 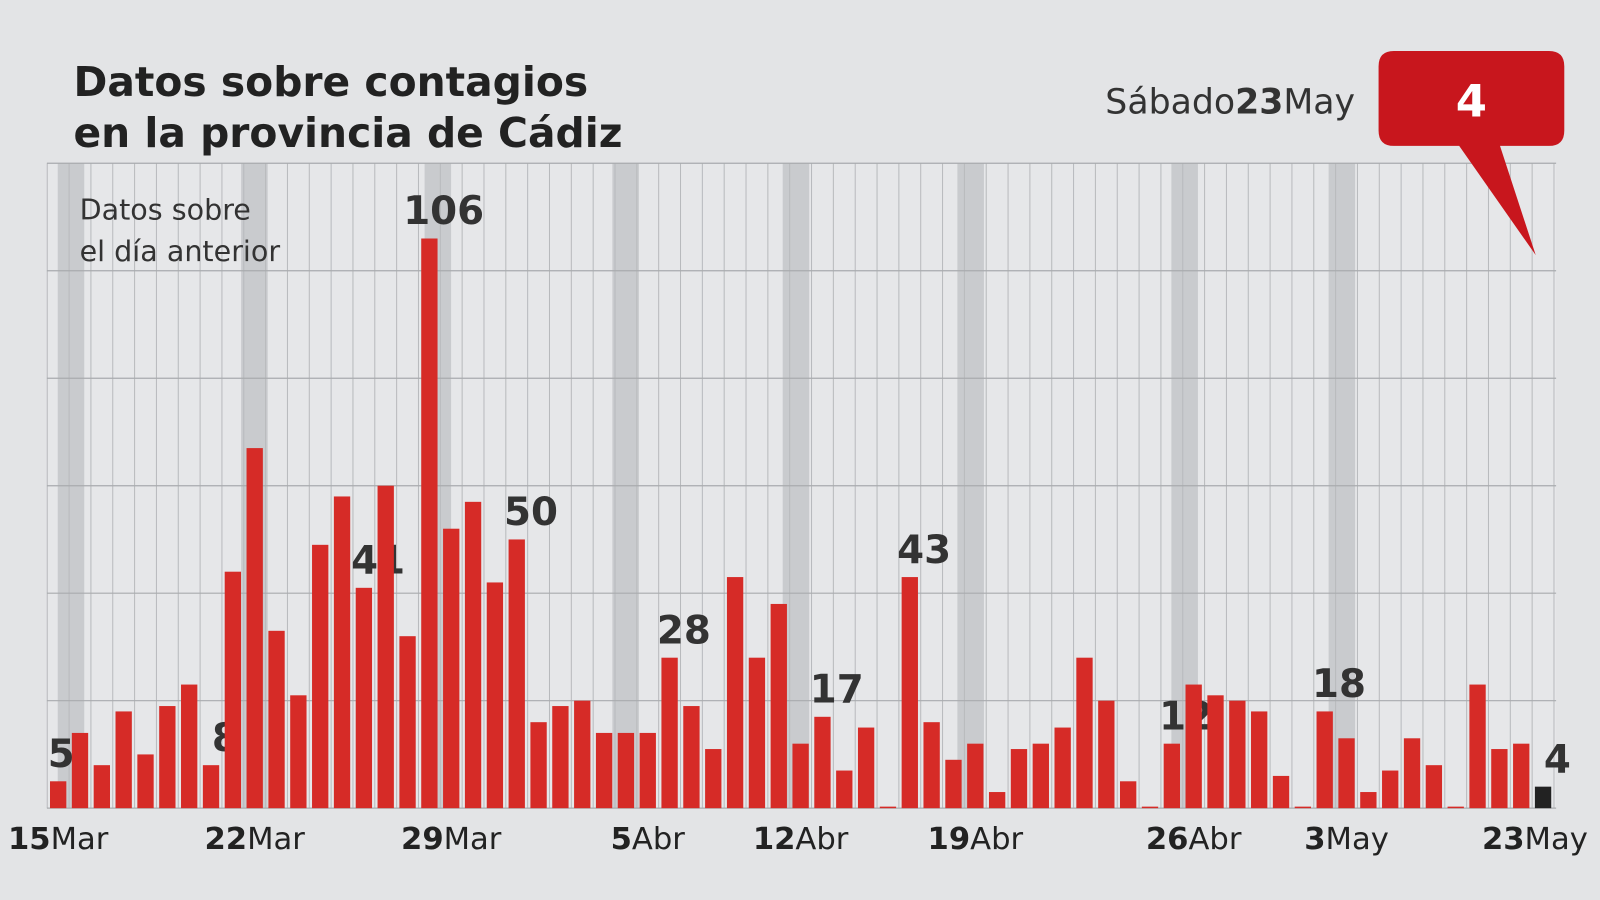 What do you see at coordinates (1557, 759) in the screenshot?
I see `data-label: 4` at bounding box center [1557, 759].